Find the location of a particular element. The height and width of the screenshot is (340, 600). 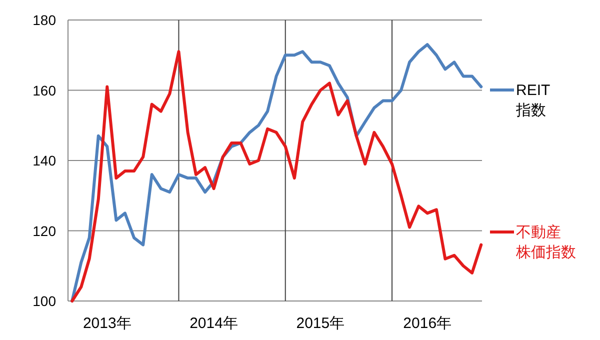

y-tick-label: 140 is located at coordinates (44, 160).